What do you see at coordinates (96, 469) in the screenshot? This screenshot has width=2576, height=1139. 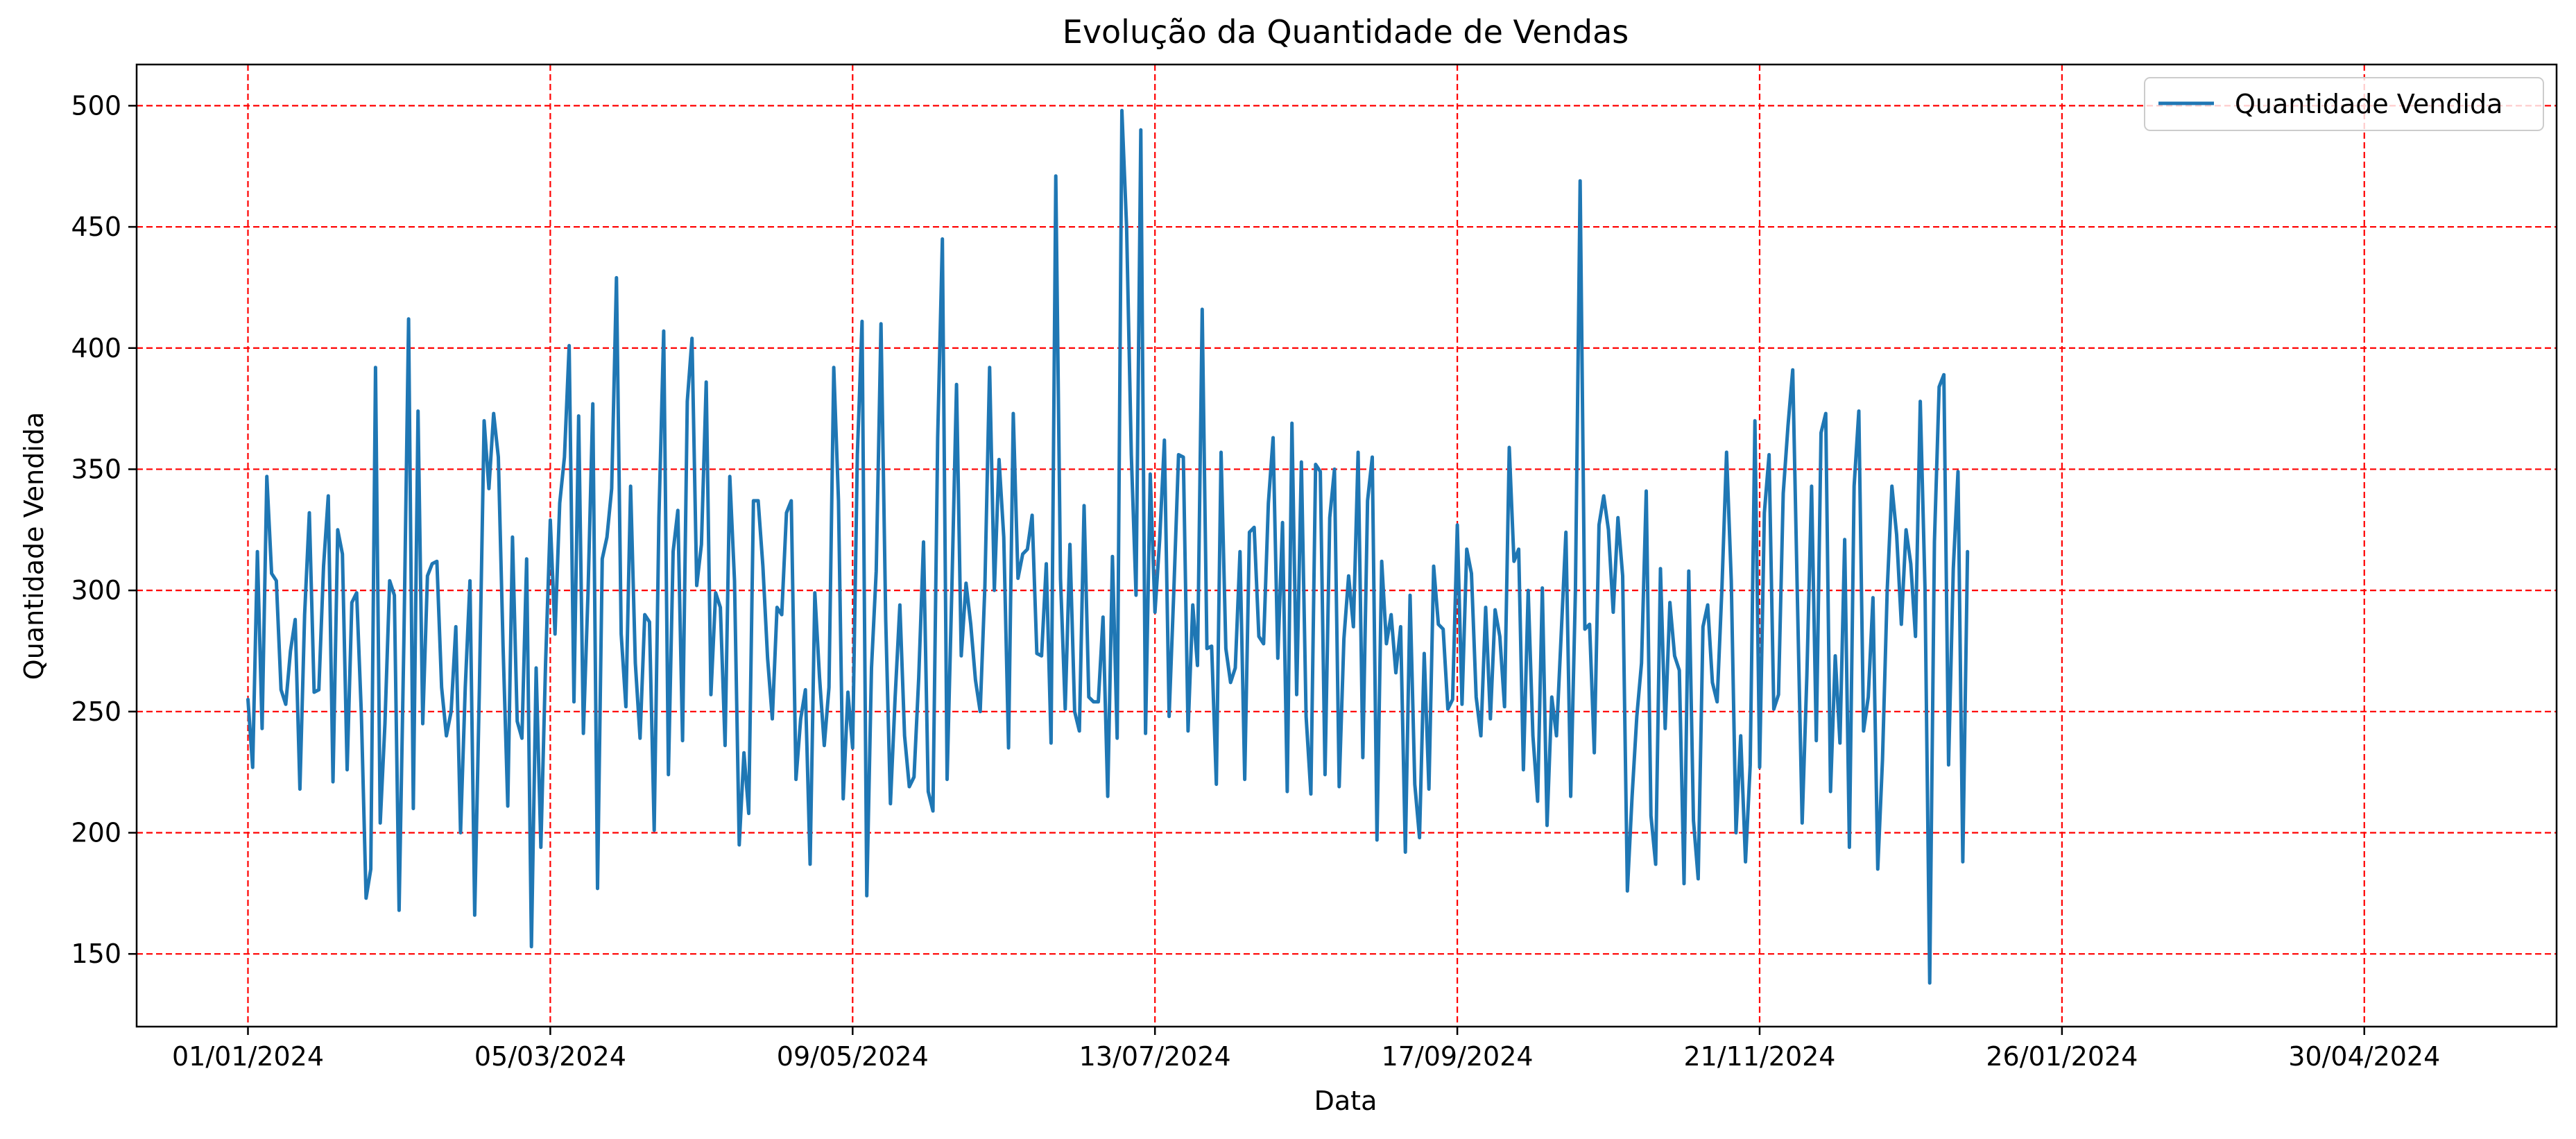 I see `y-tick-label: 350` at bounding box center [96, 469].